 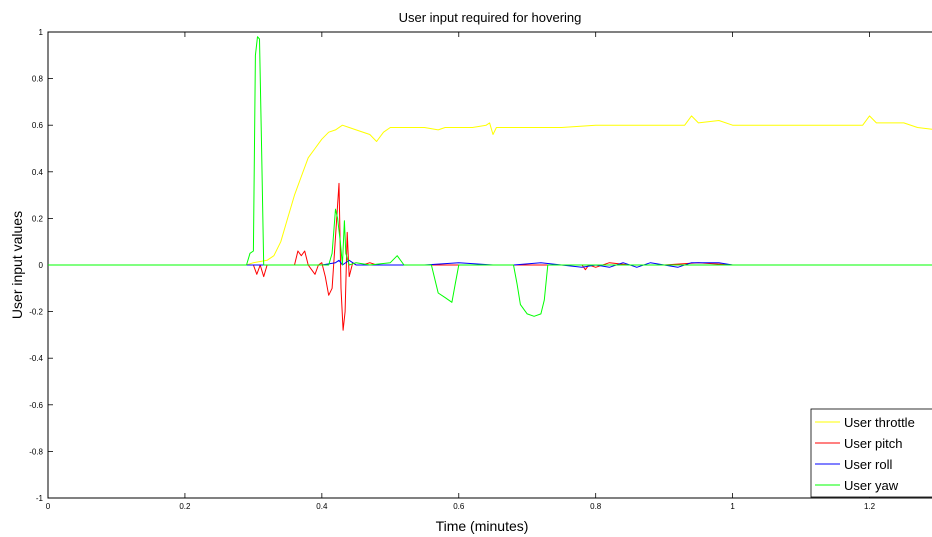 What do you see at coordinates (38, 79) in the screenshot?
I see `y-tick-label: 0.8` at bounding box center [38, 79].